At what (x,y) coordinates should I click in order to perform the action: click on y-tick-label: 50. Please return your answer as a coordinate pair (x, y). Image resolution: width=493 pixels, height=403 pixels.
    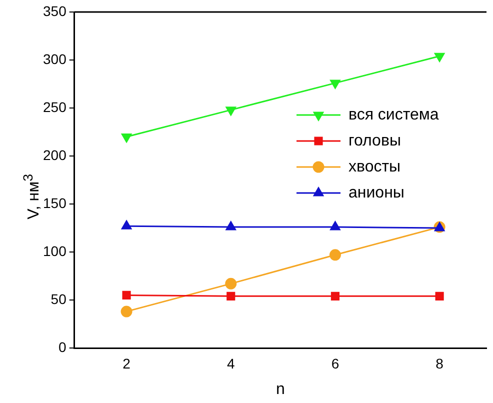
    Looking at the image, I should click on (58, 298).